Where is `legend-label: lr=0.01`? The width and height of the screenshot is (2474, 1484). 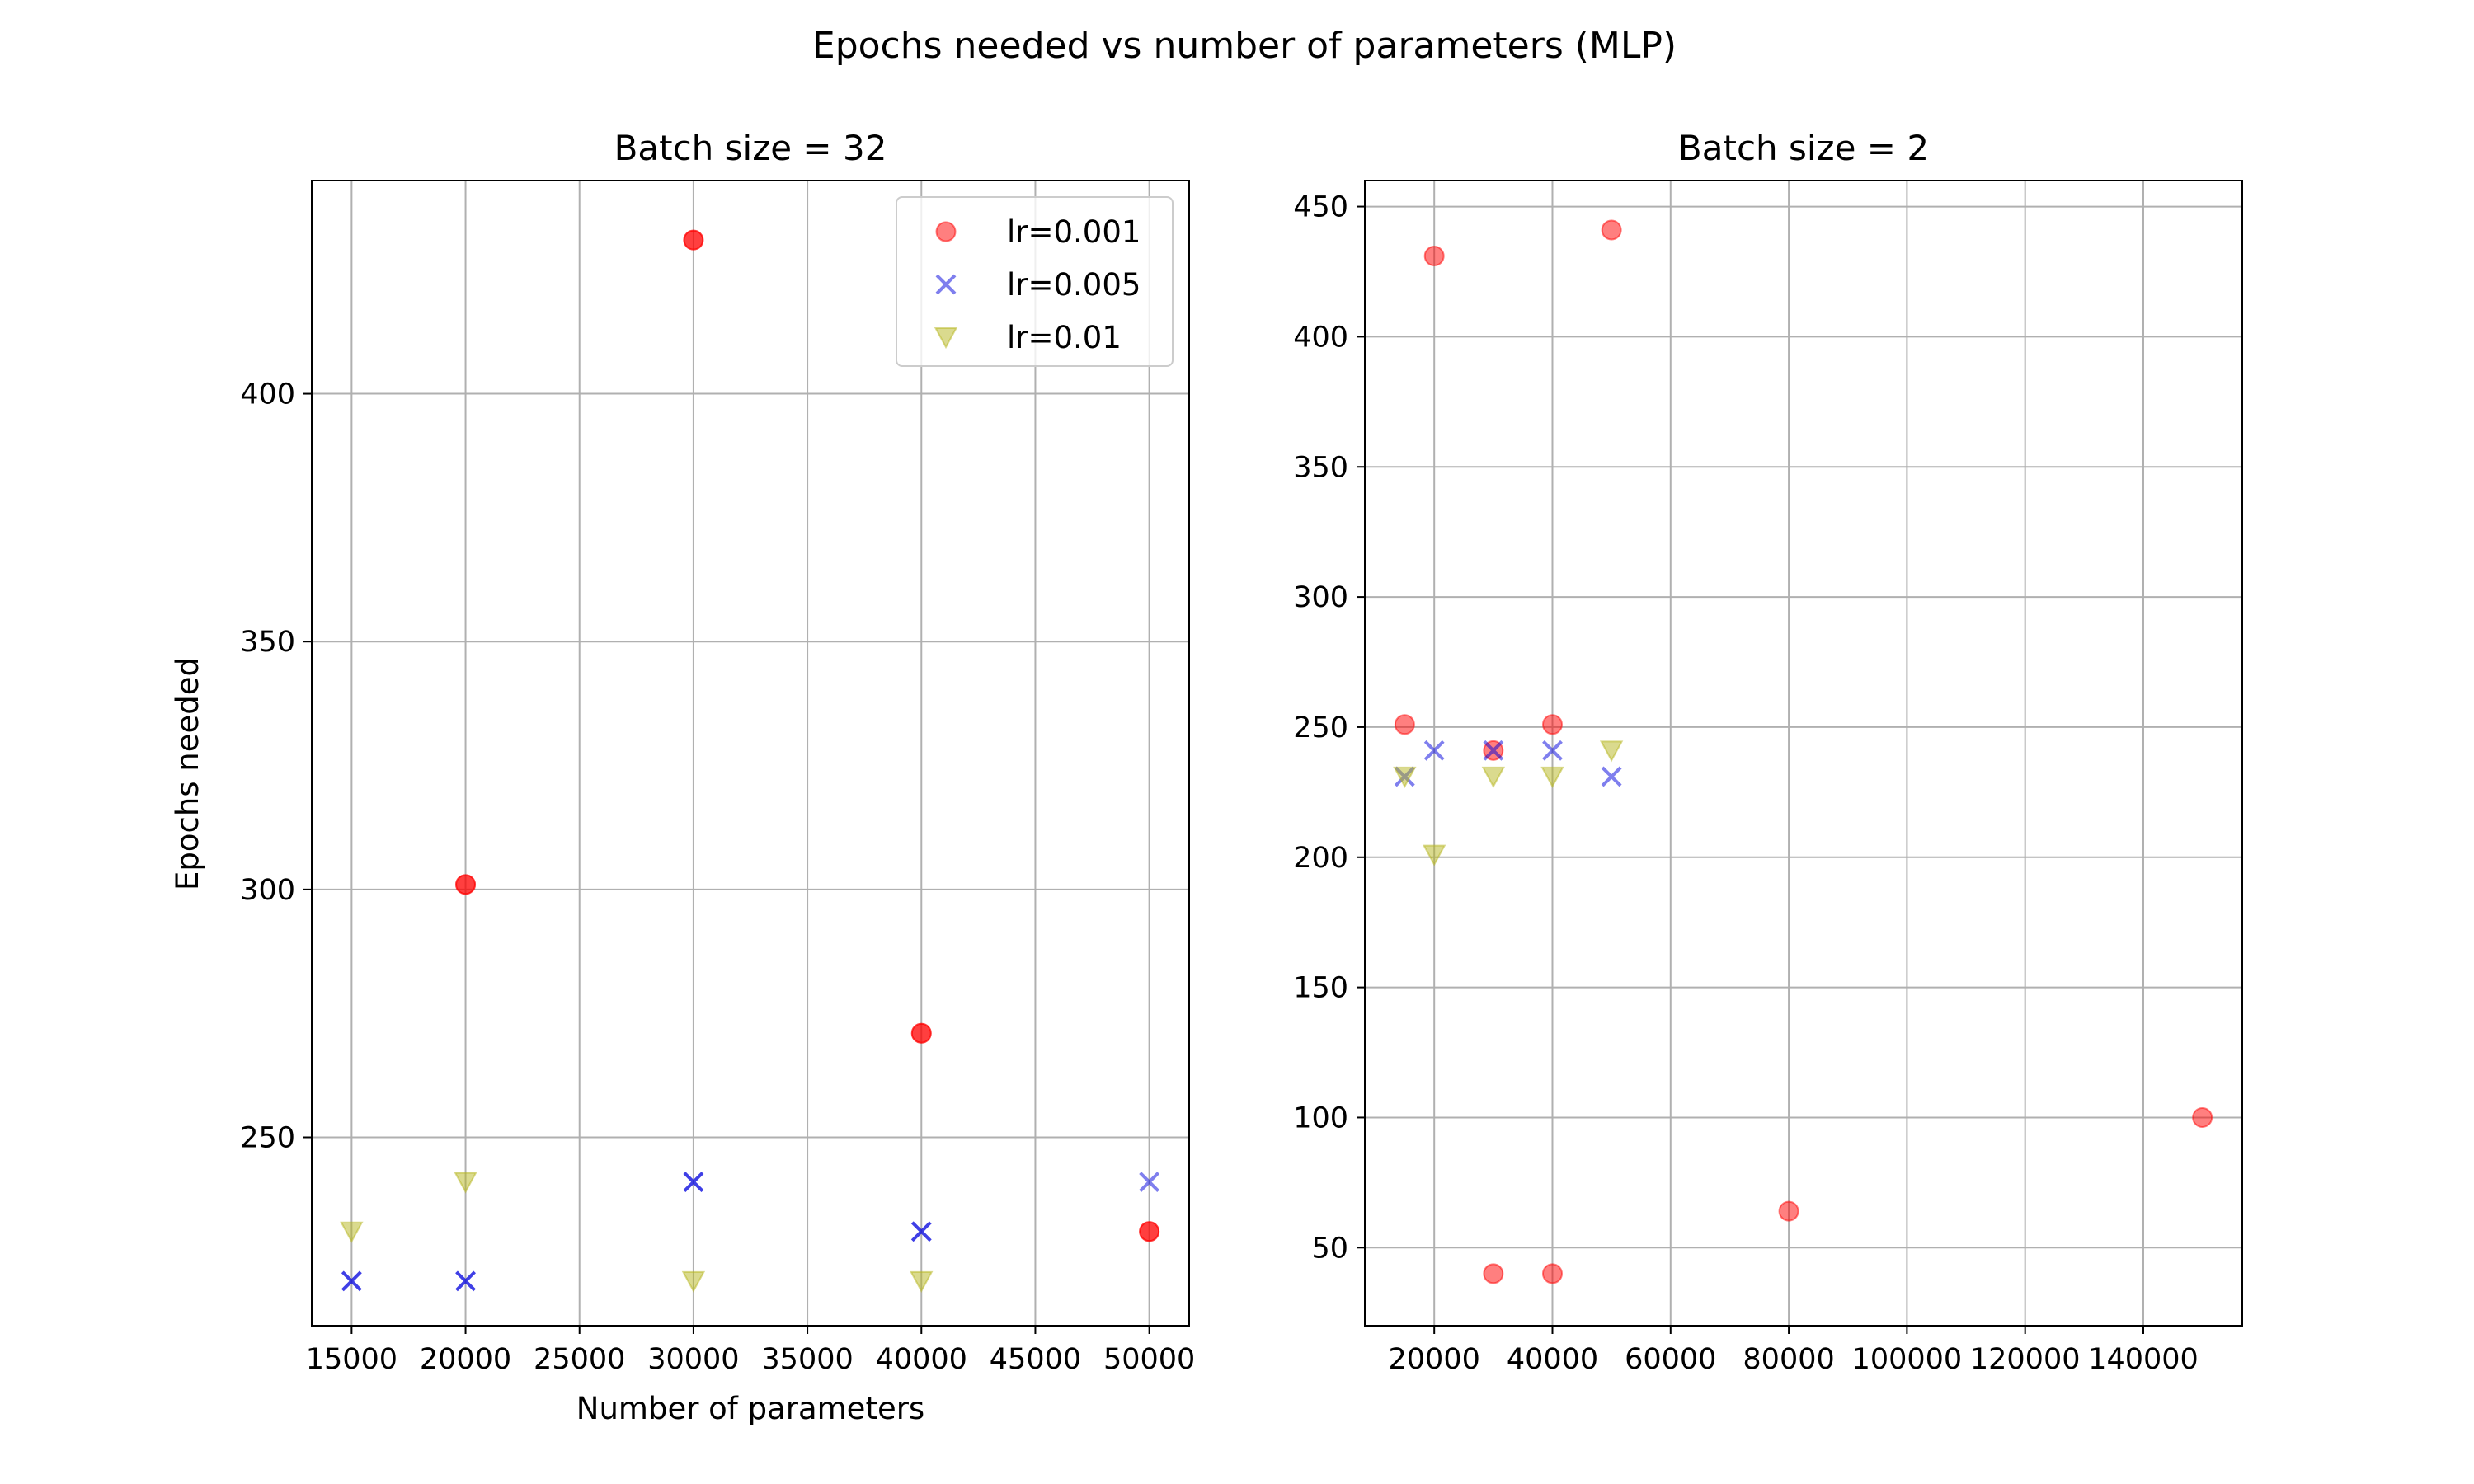
legend-label: lr=0.01 is located at coordinates (1064, 337).